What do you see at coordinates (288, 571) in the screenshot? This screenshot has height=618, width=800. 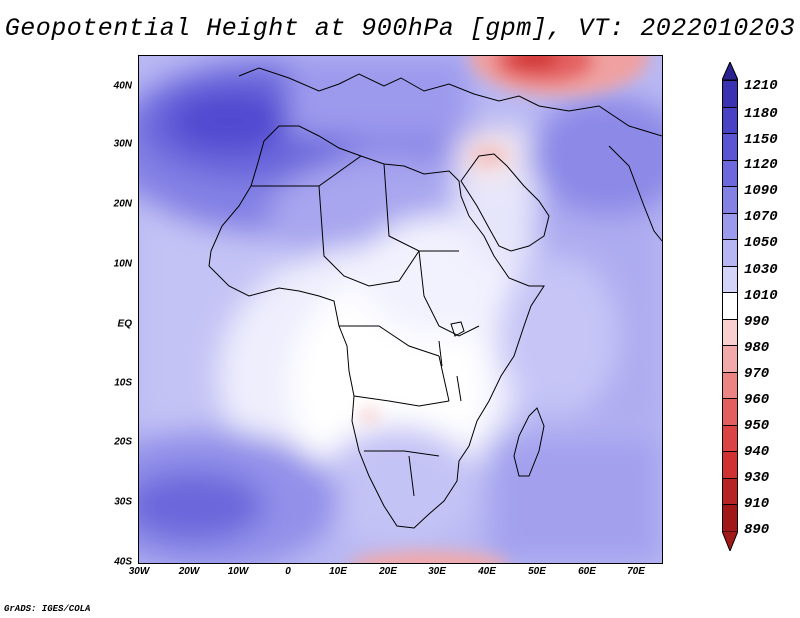 I see `lon-label-0: 0` at bounding box center [288, 571].